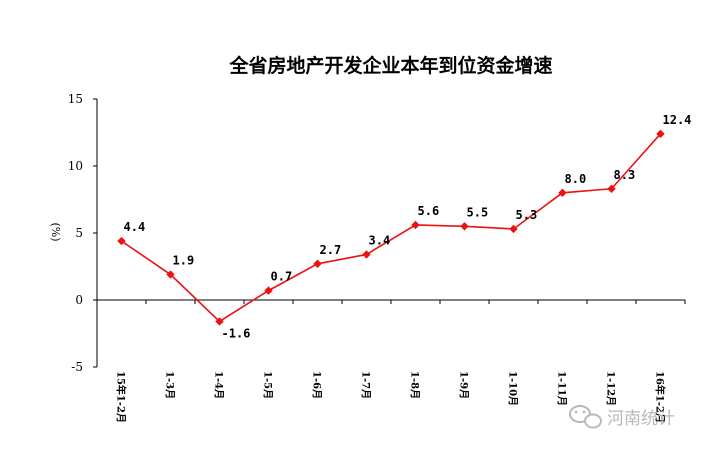 Image resolution: width=717 pixels, height=452 pixels. I want to click on data-label: 8.3, so click(625, 175).